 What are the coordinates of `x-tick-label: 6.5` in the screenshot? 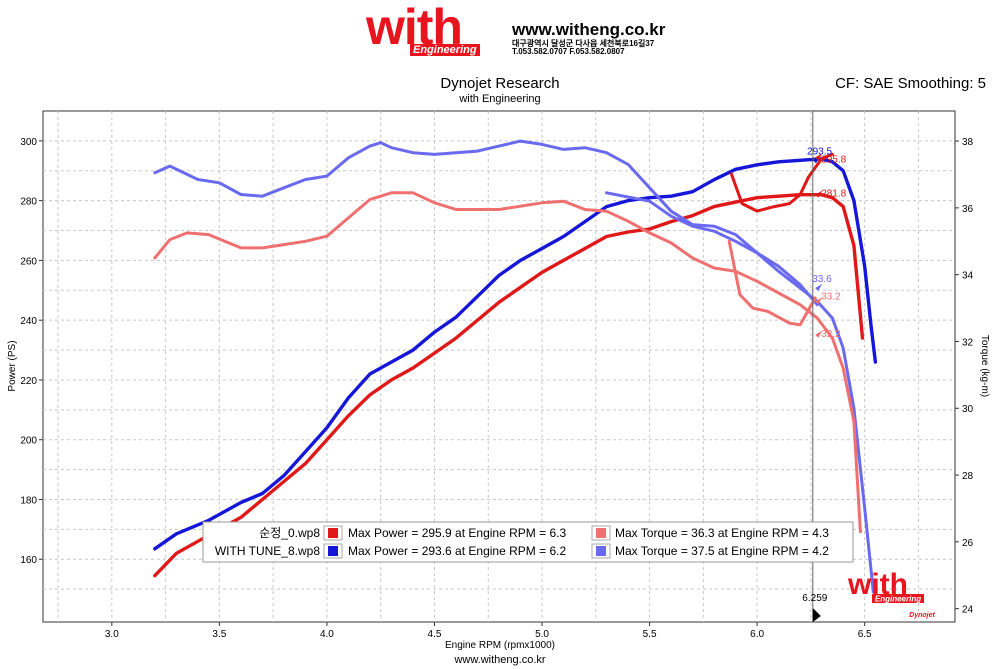 It's located at (865, 634).